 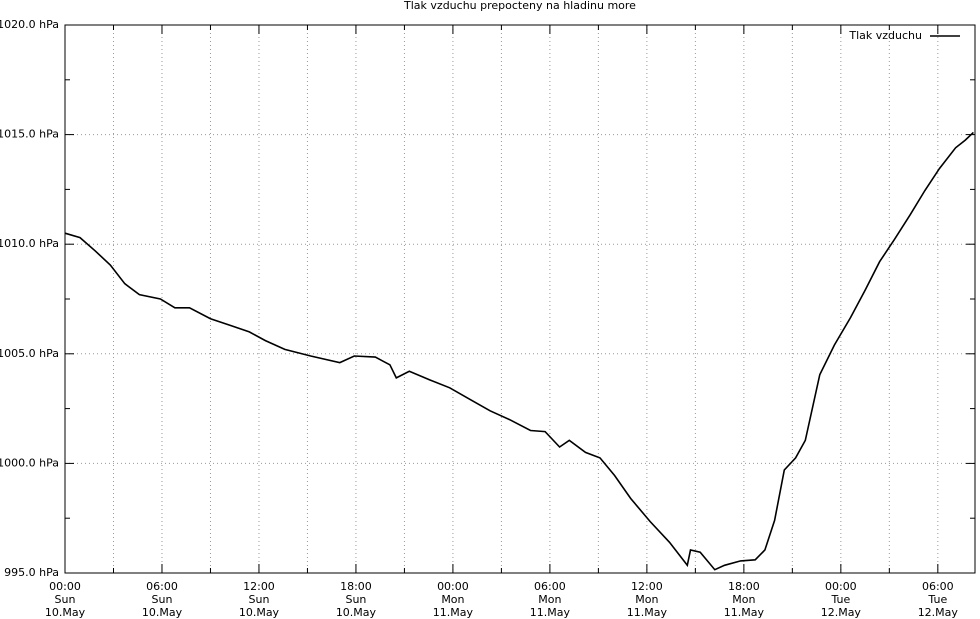 I want to click on y-tick-label: 1020.0 hPa, so click(x=29, y=24).